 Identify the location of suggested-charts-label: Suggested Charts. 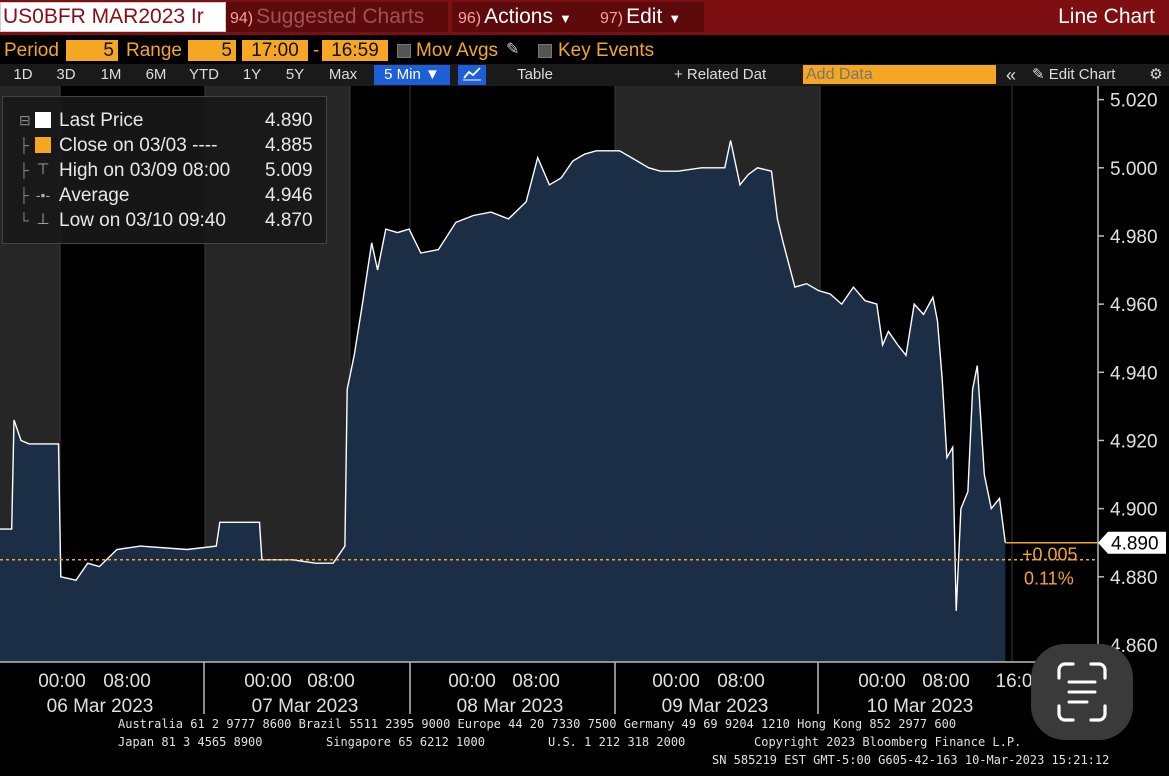
(340, 16).